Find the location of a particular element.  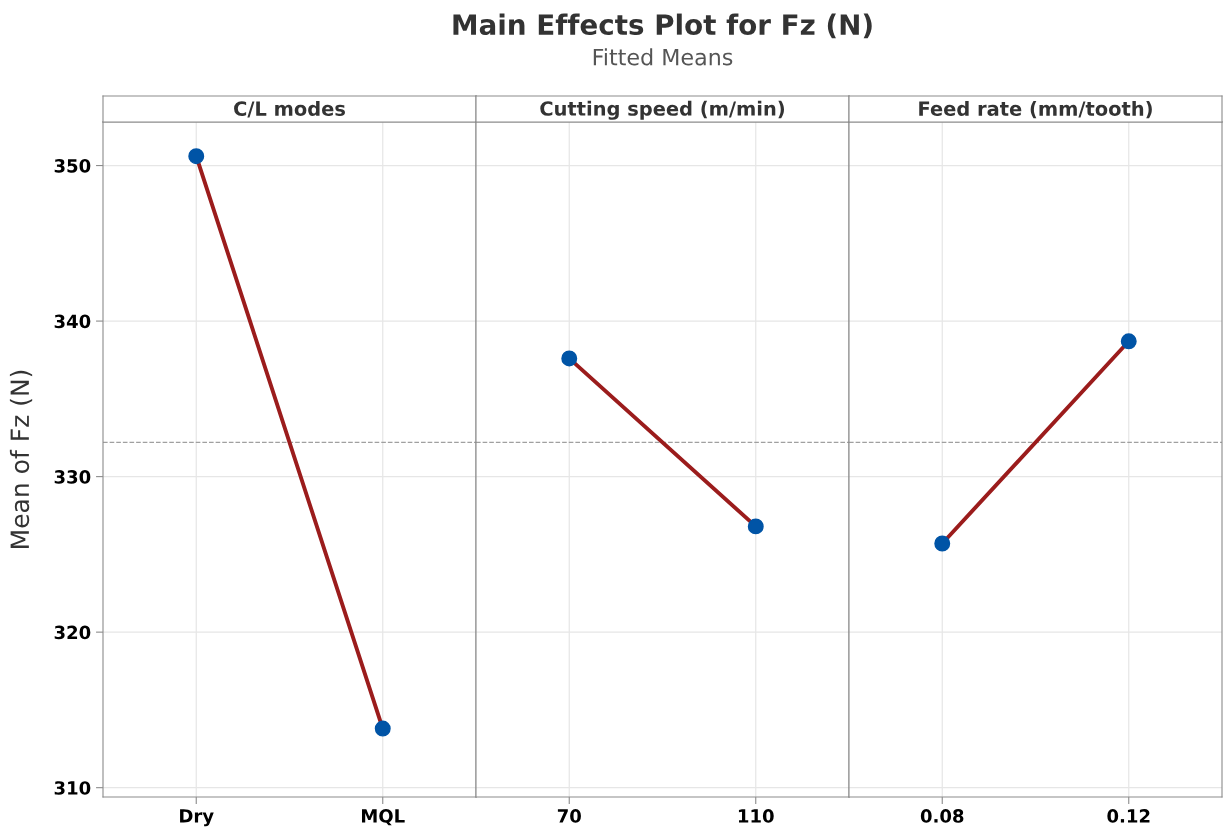

x-tick-label: 70 is located at coordinates (569, 816).